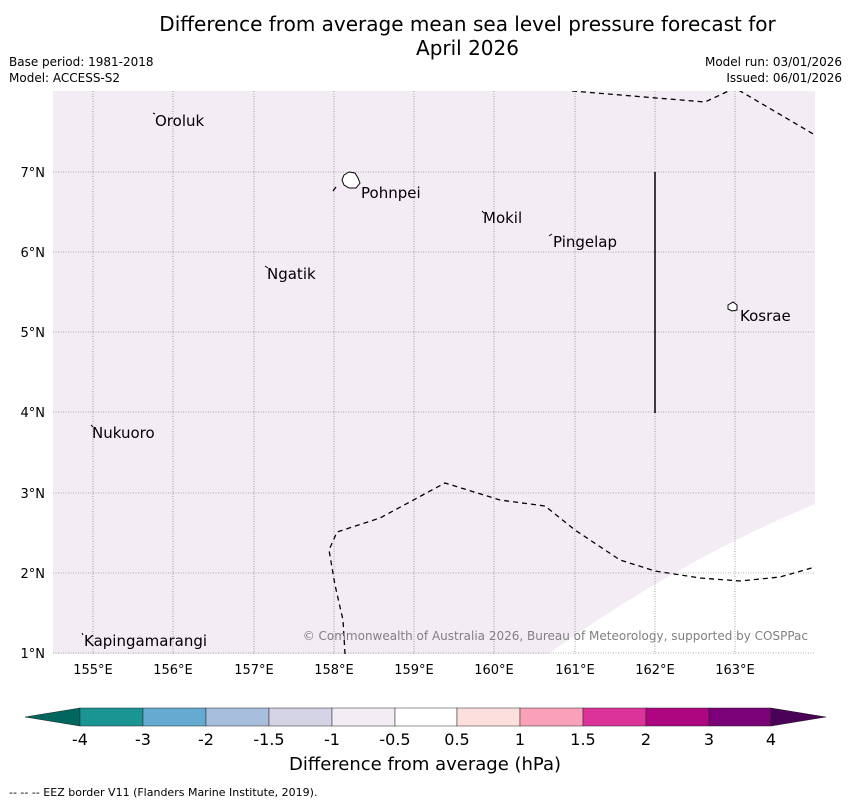  Describe the element at coordinates (494, 670) in the screenshot. I see `lon-label-160e: 160°E` at that location.